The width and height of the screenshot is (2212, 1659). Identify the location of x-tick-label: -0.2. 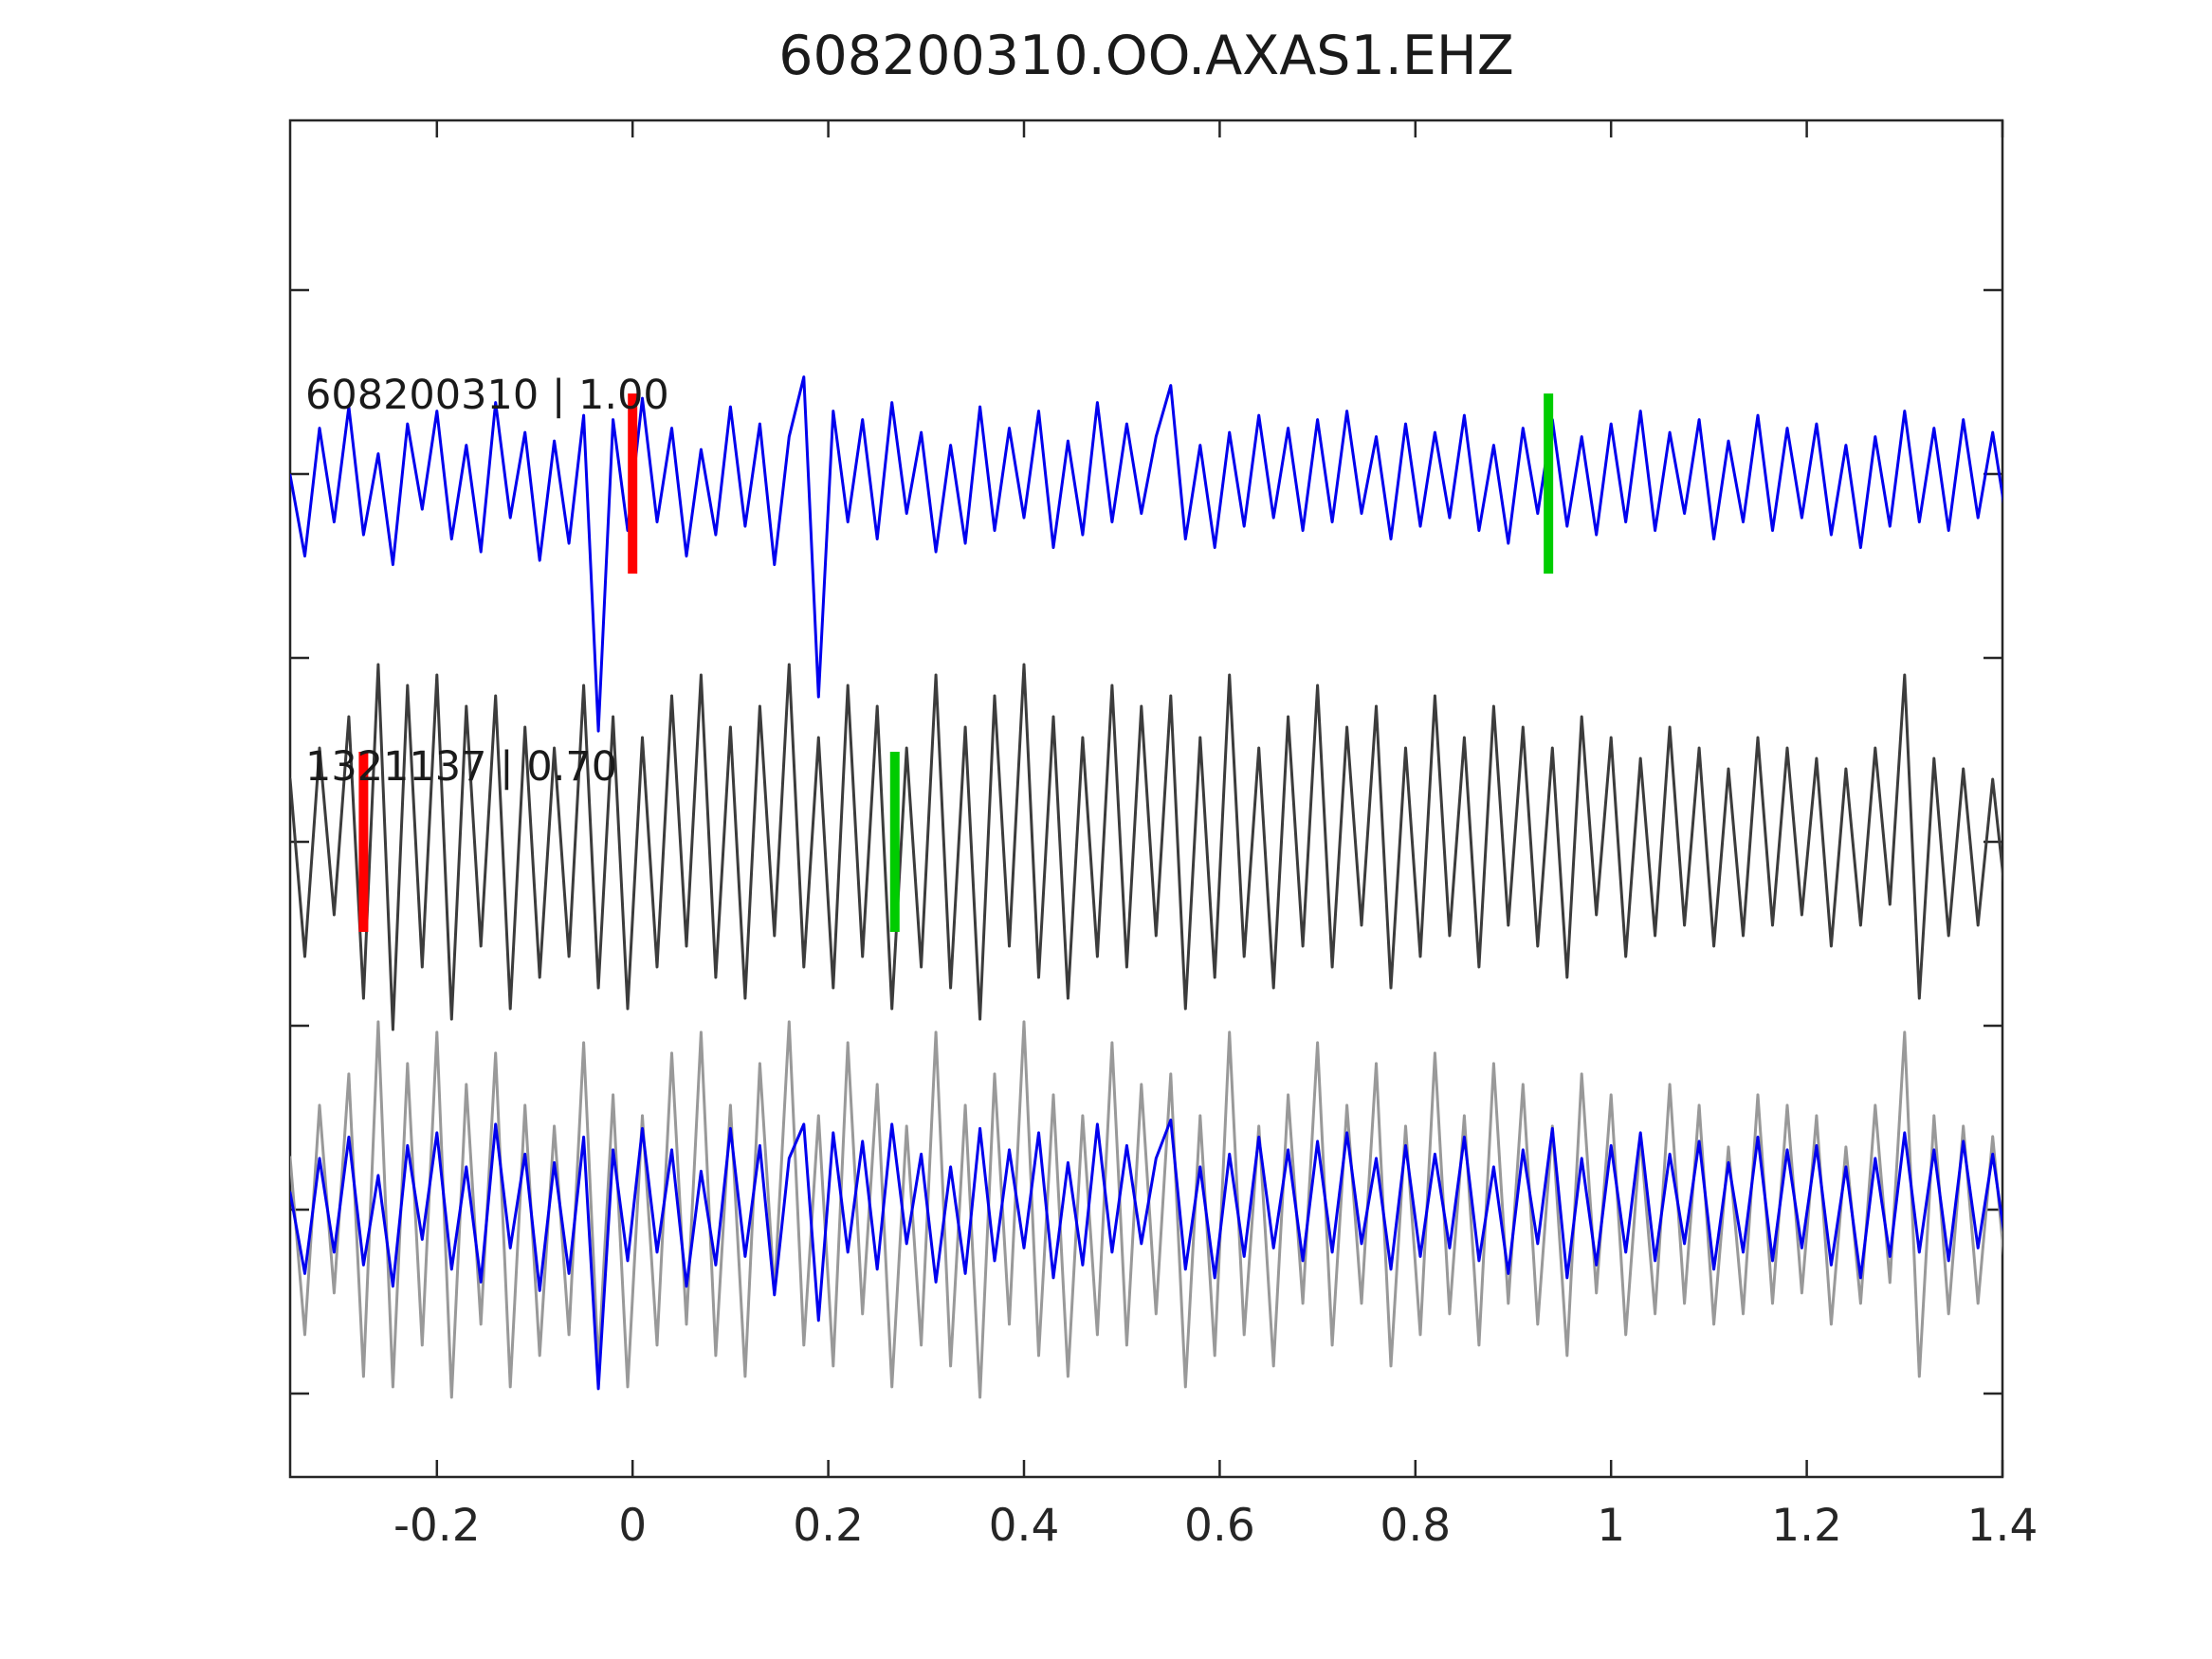
(437, 1526).